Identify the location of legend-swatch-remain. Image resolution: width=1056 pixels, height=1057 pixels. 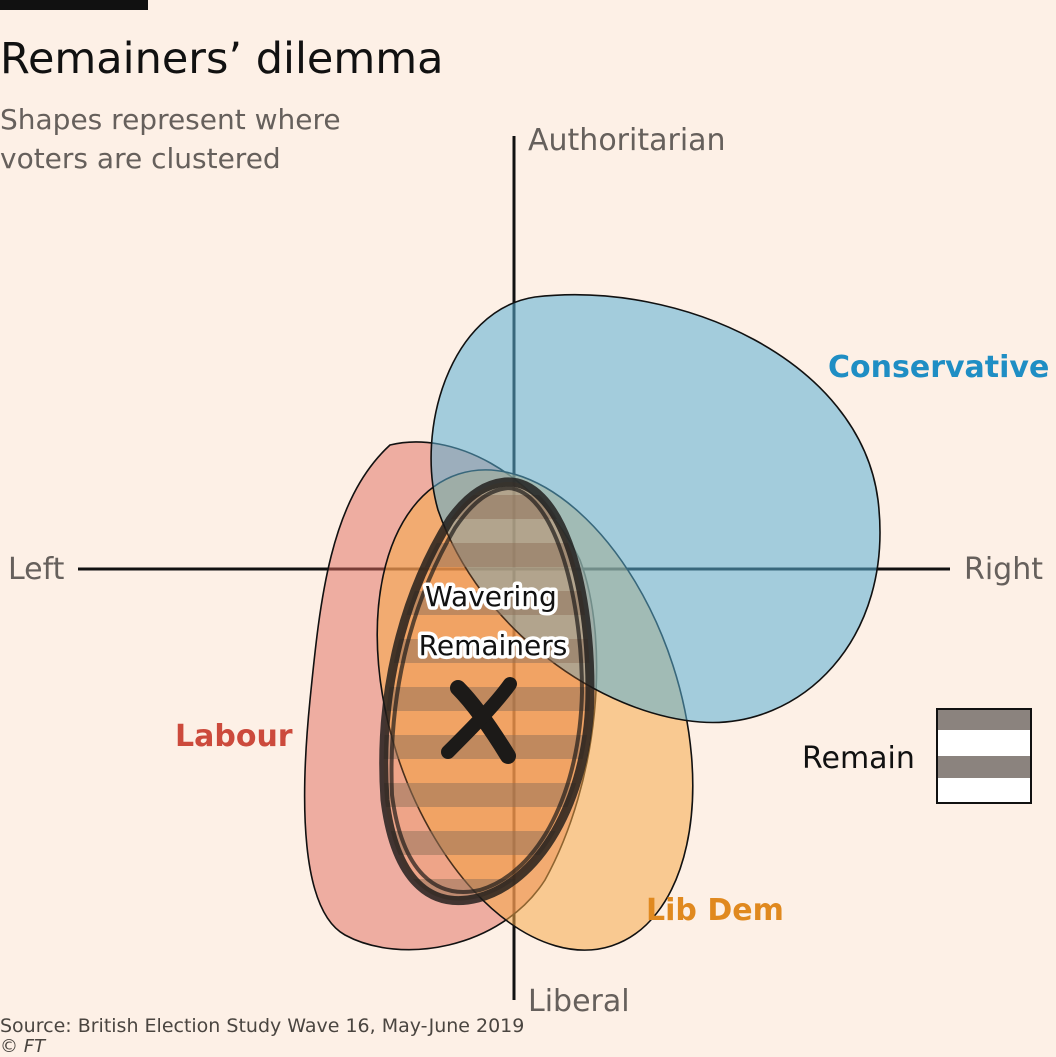
(984, 756).